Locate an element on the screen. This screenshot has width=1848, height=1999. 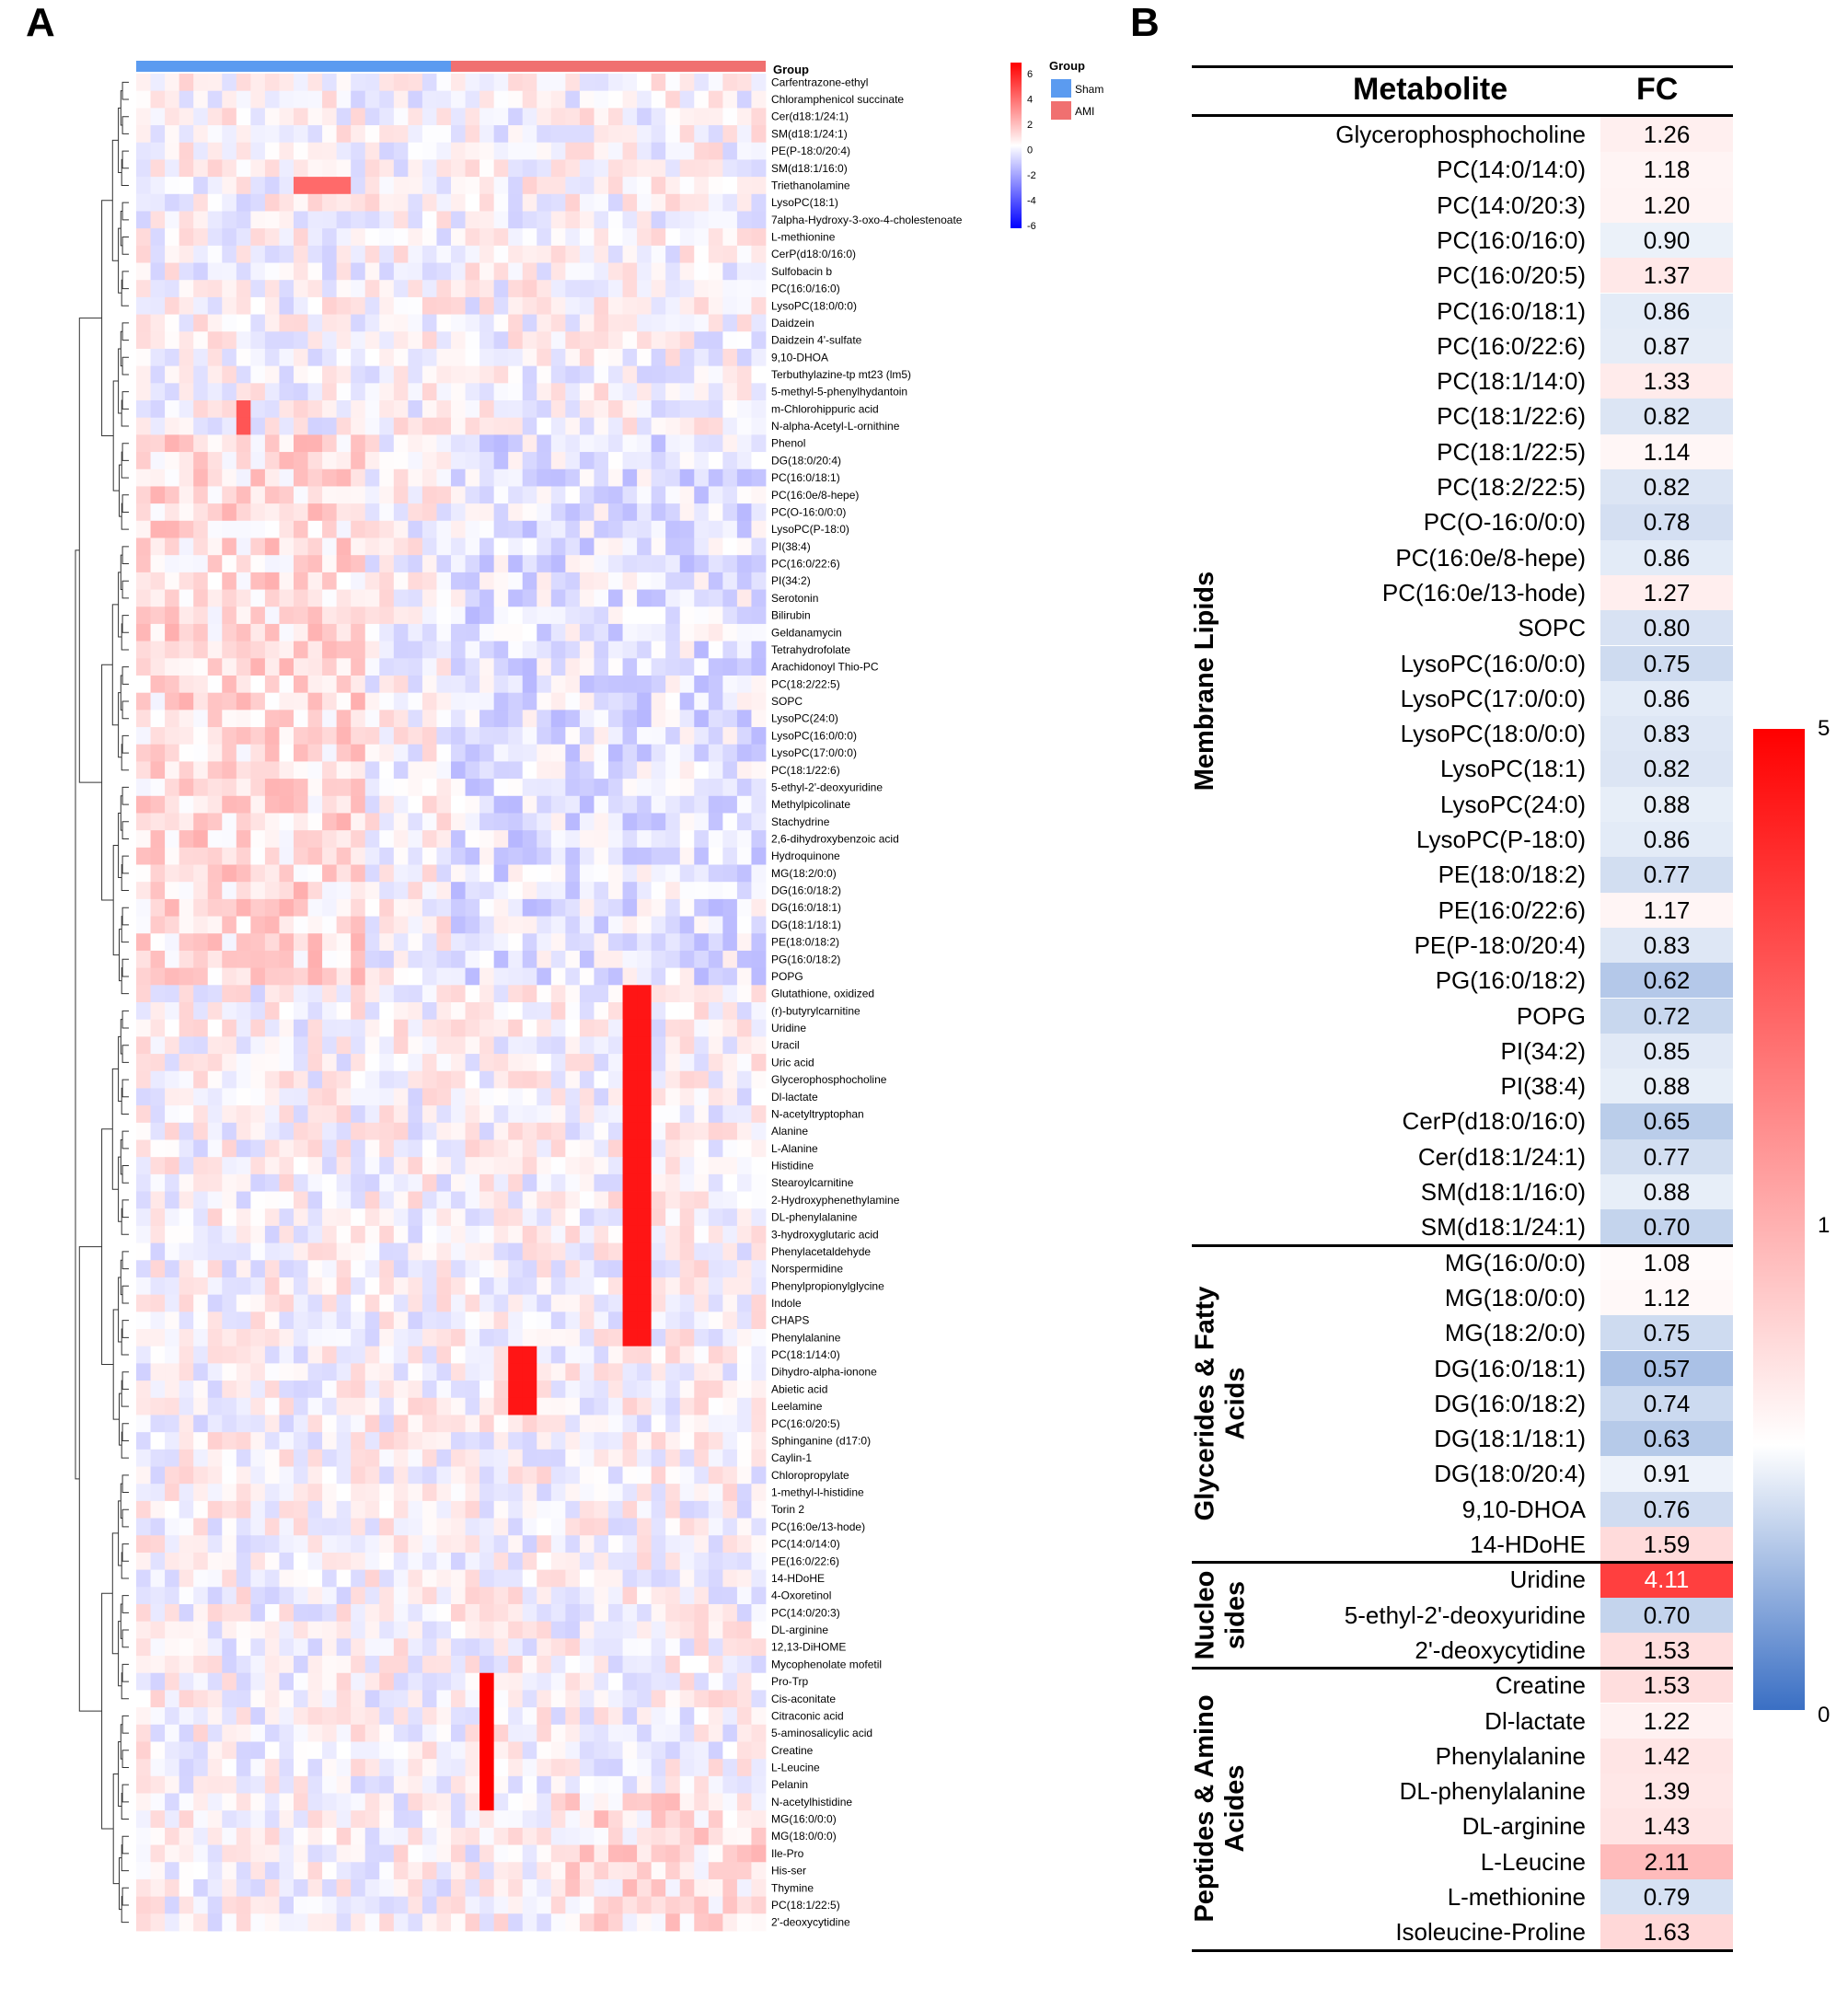
heatmap-row-label: Phenylacetaldehyde is located at coordinates (821, 1251).